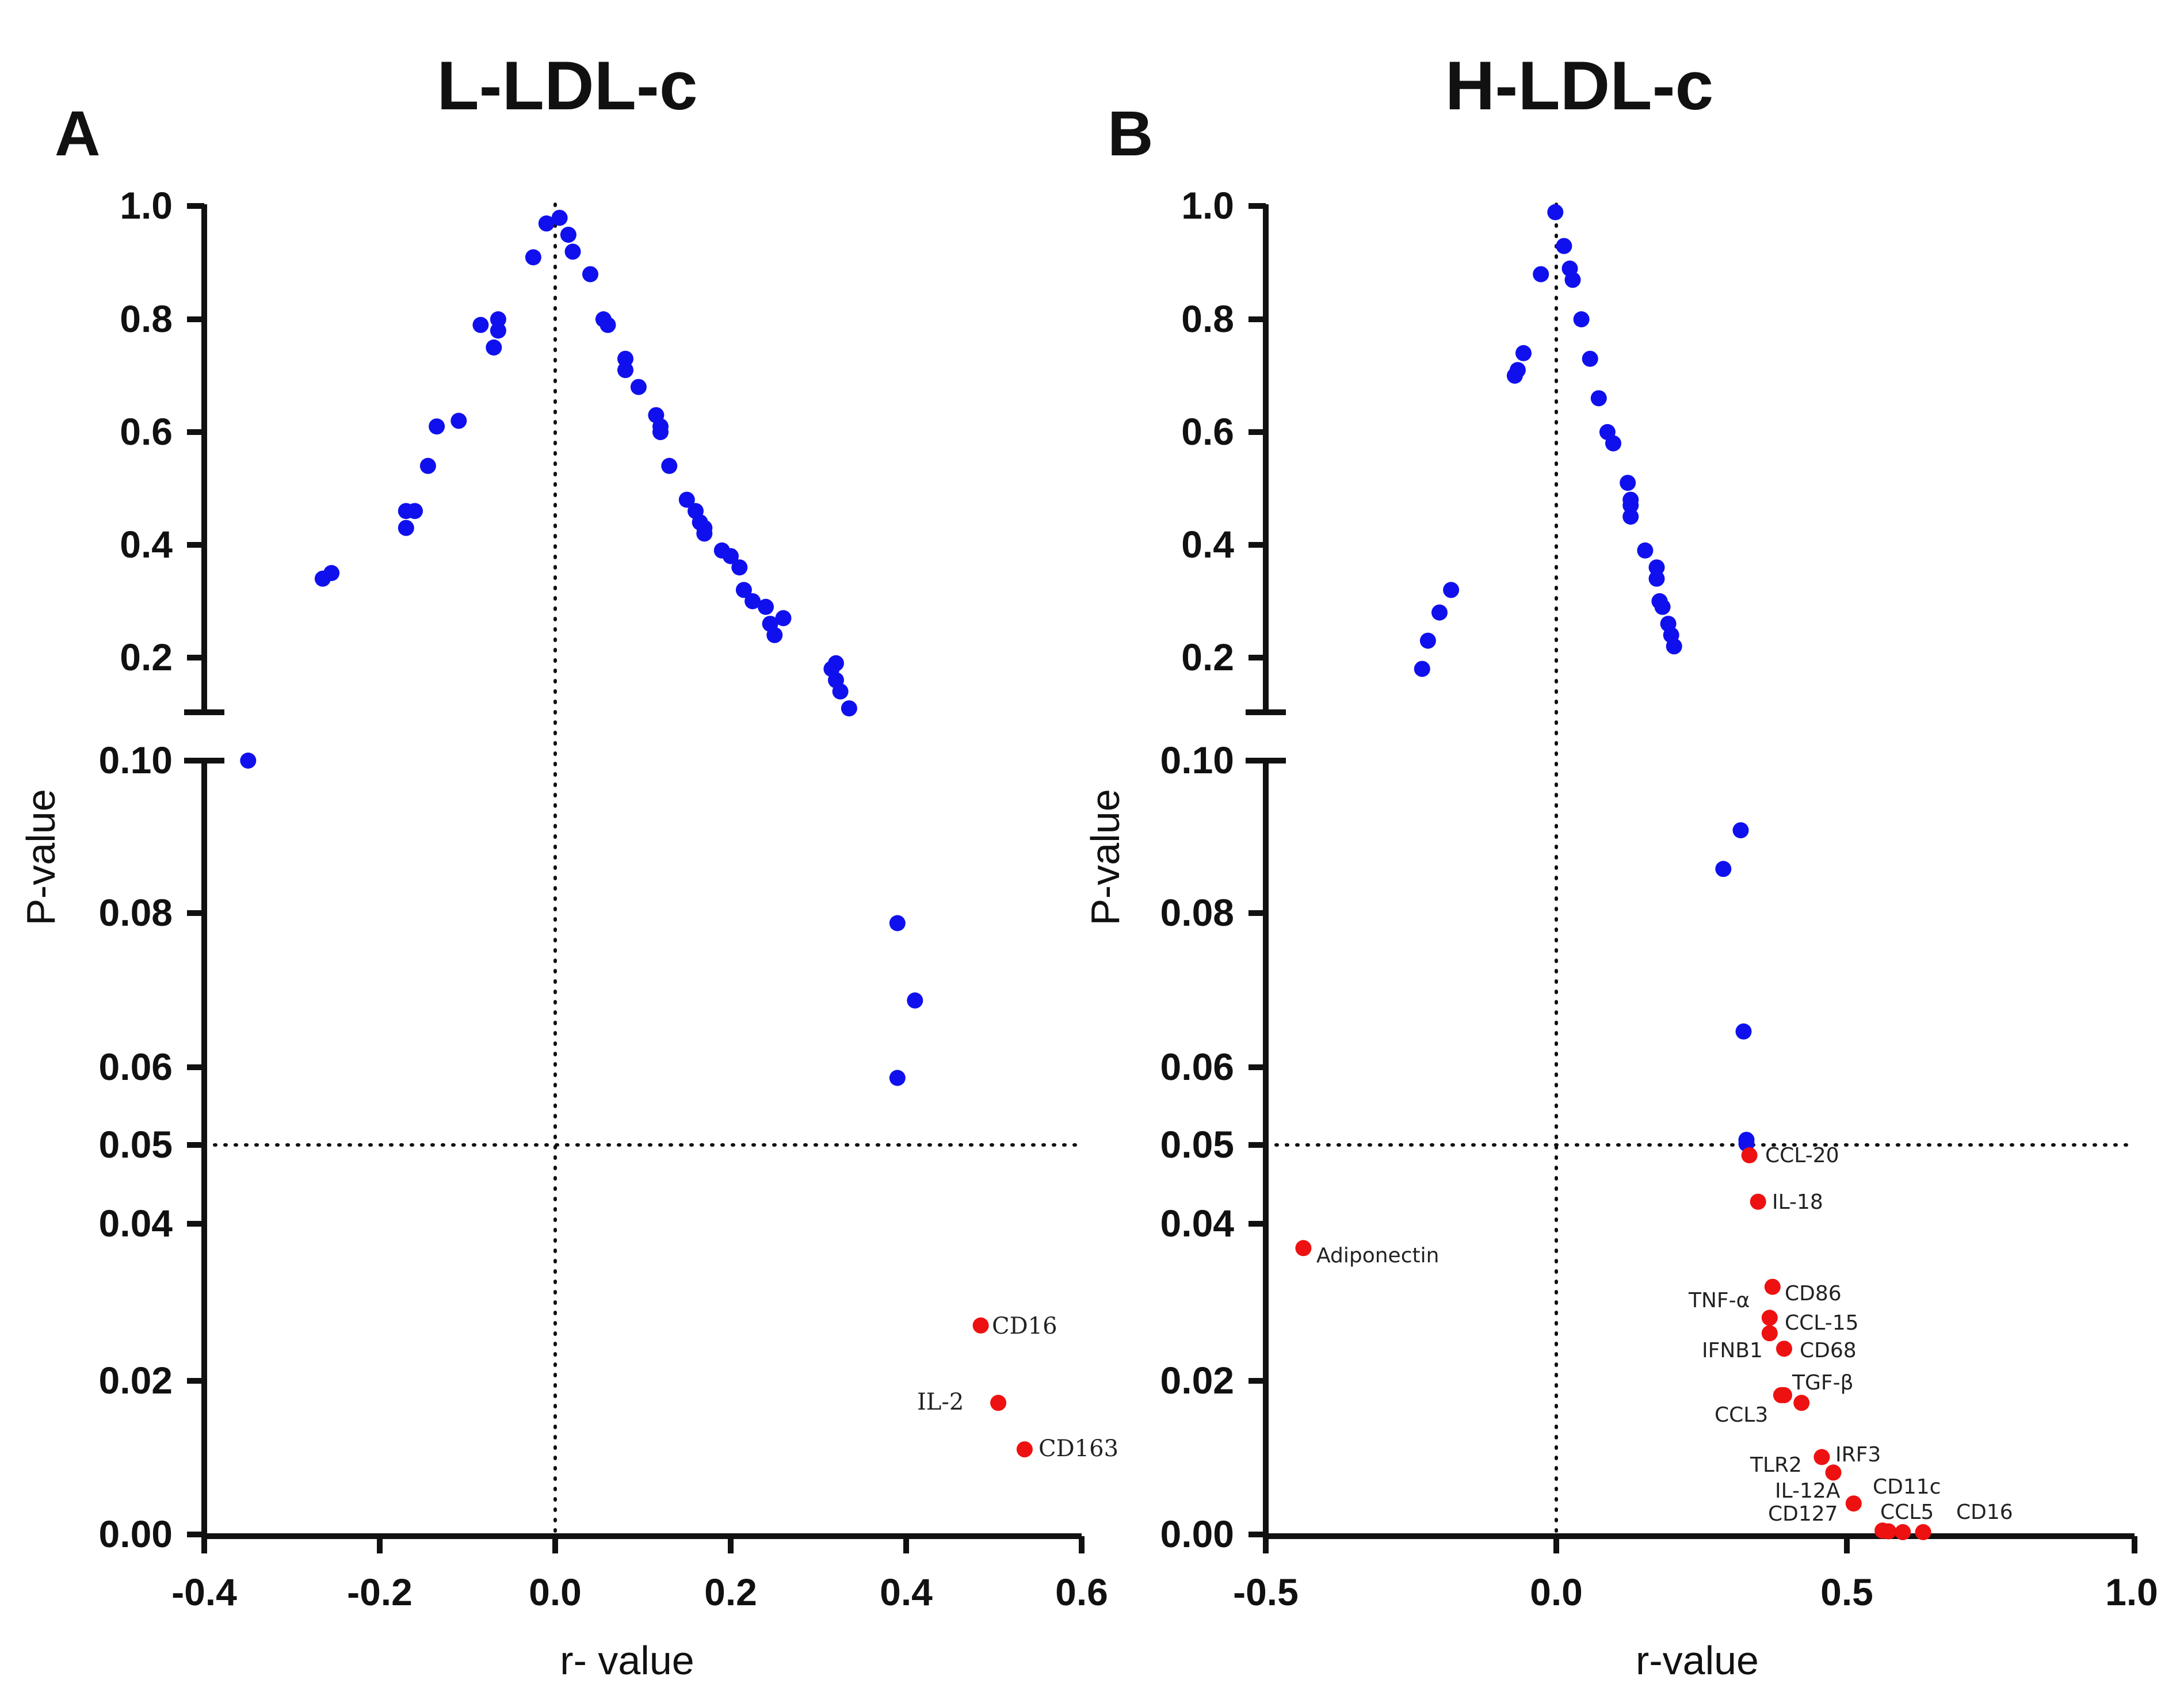  I want to click on panel-b-ytick-label: 0.05, so click(1197, 1144).